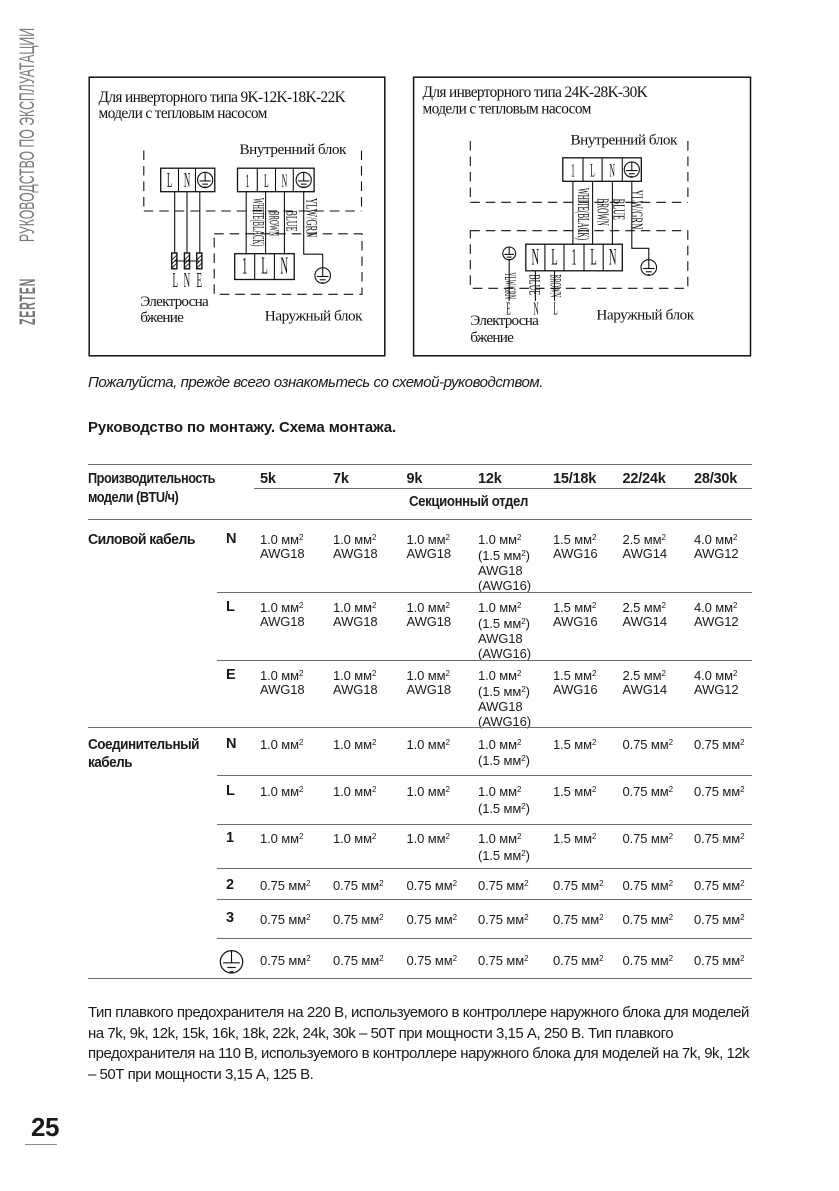  What do you see at coordinates (535, 92) in the screenshot?
I see `svg-text:Для инверторного типа 24K-28K-: Для инверторного типа 24K-28K-30K` at bounding box center [535, 92].